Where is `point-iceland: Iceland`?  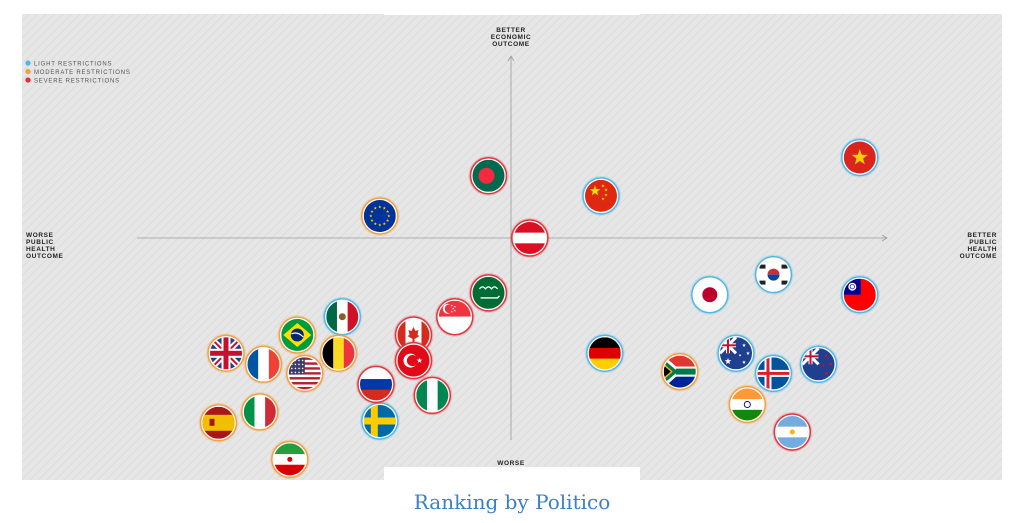 point-iceland: Iceland is located at coordinates (773, 373).